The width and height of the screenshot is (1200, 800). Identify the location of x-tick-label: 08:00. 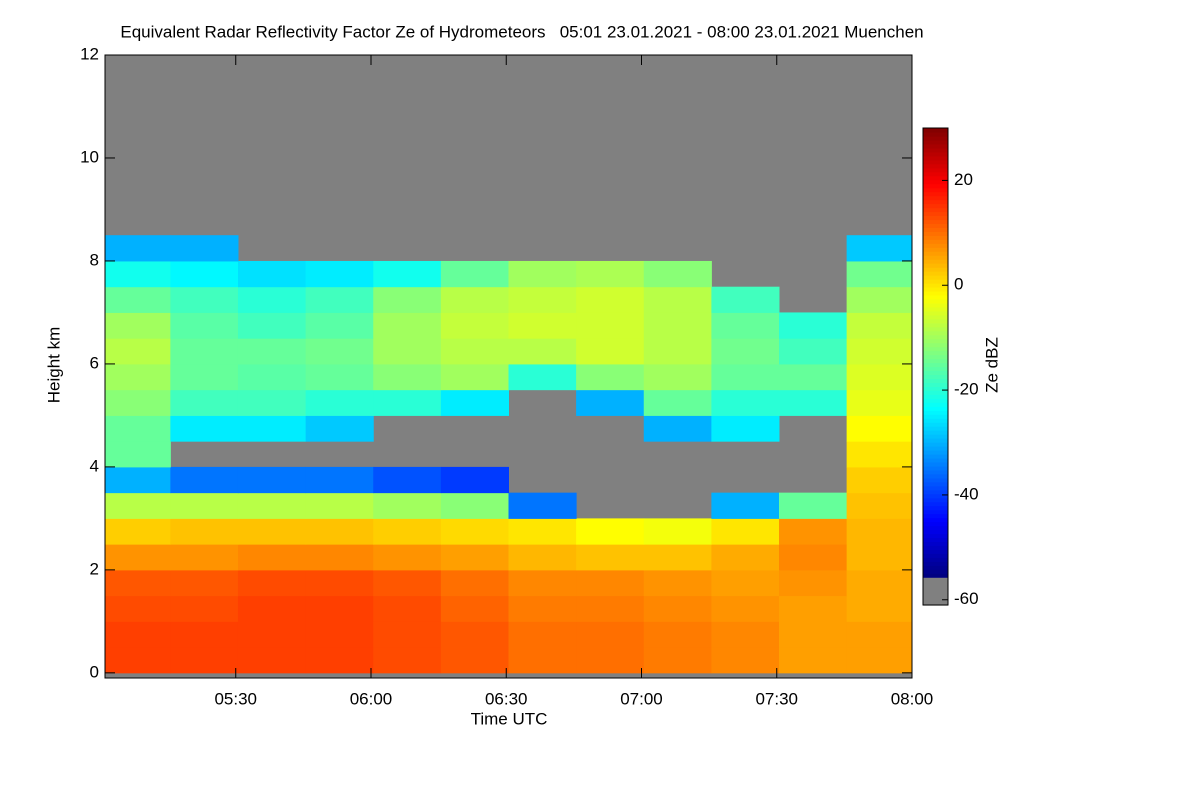
(912, 698).